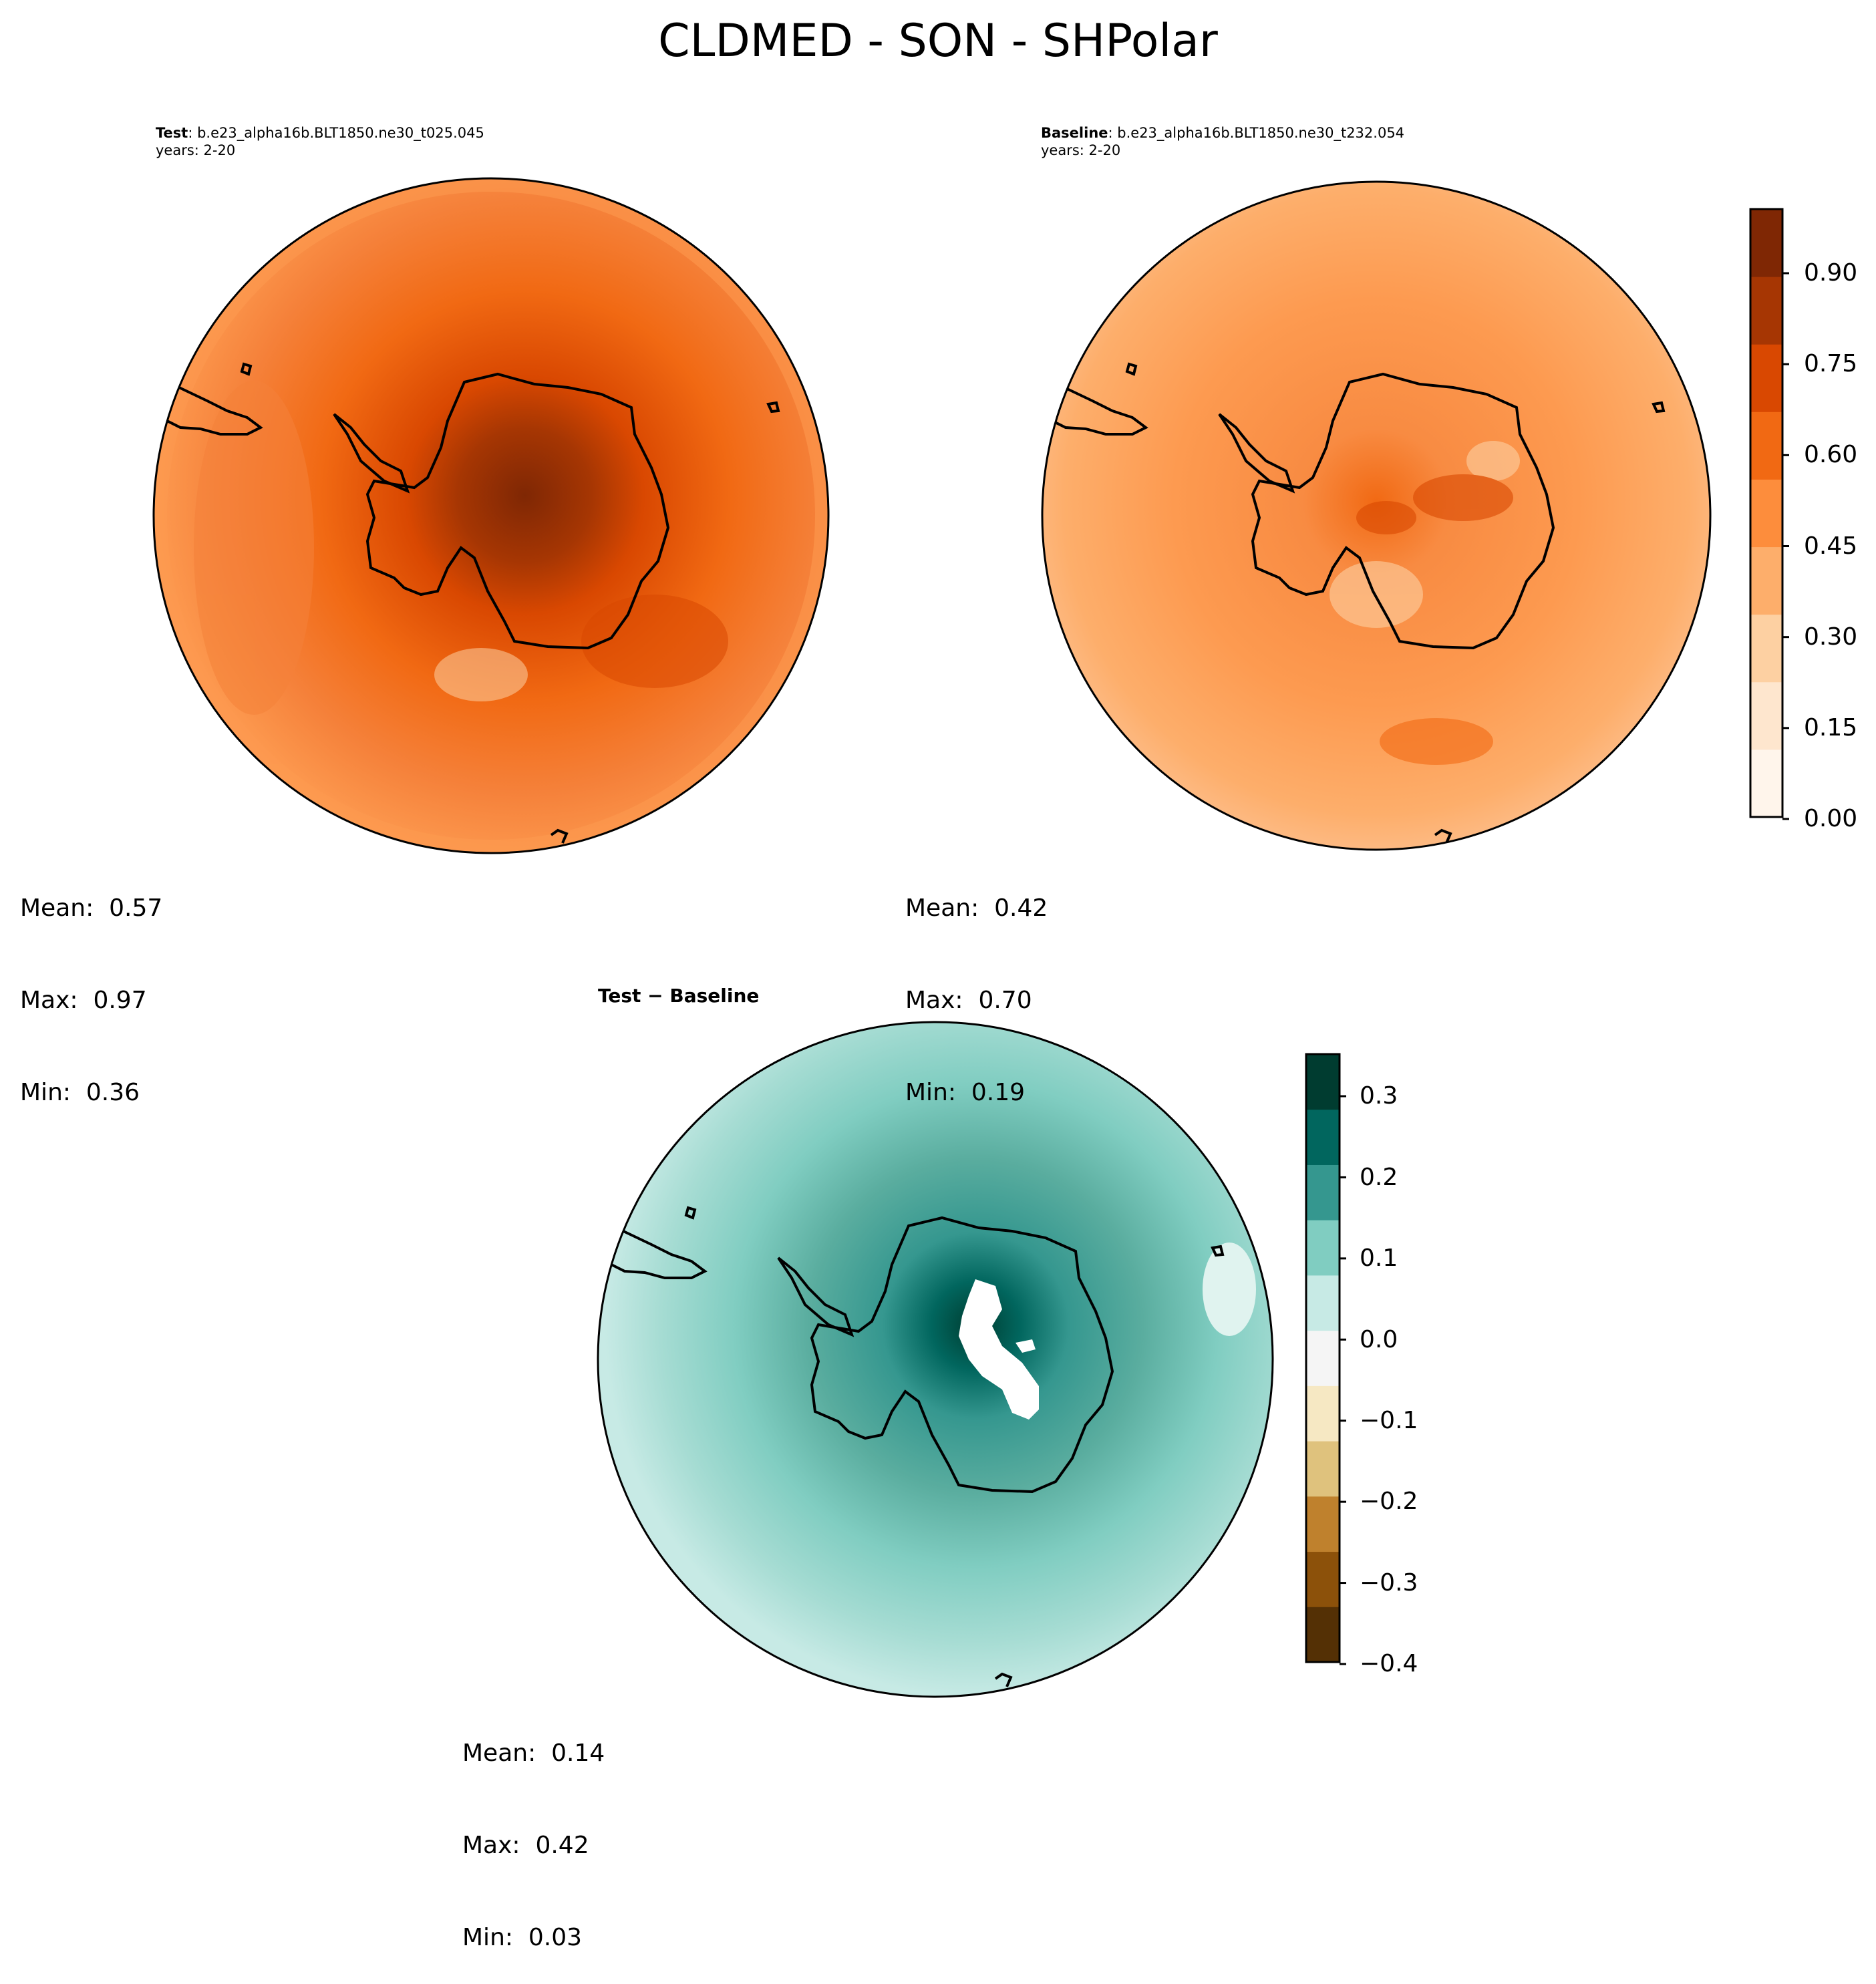 The image size is (1876, 1984). I want to click on main-colorbar-tick: 0.45, so click(1831, 546).